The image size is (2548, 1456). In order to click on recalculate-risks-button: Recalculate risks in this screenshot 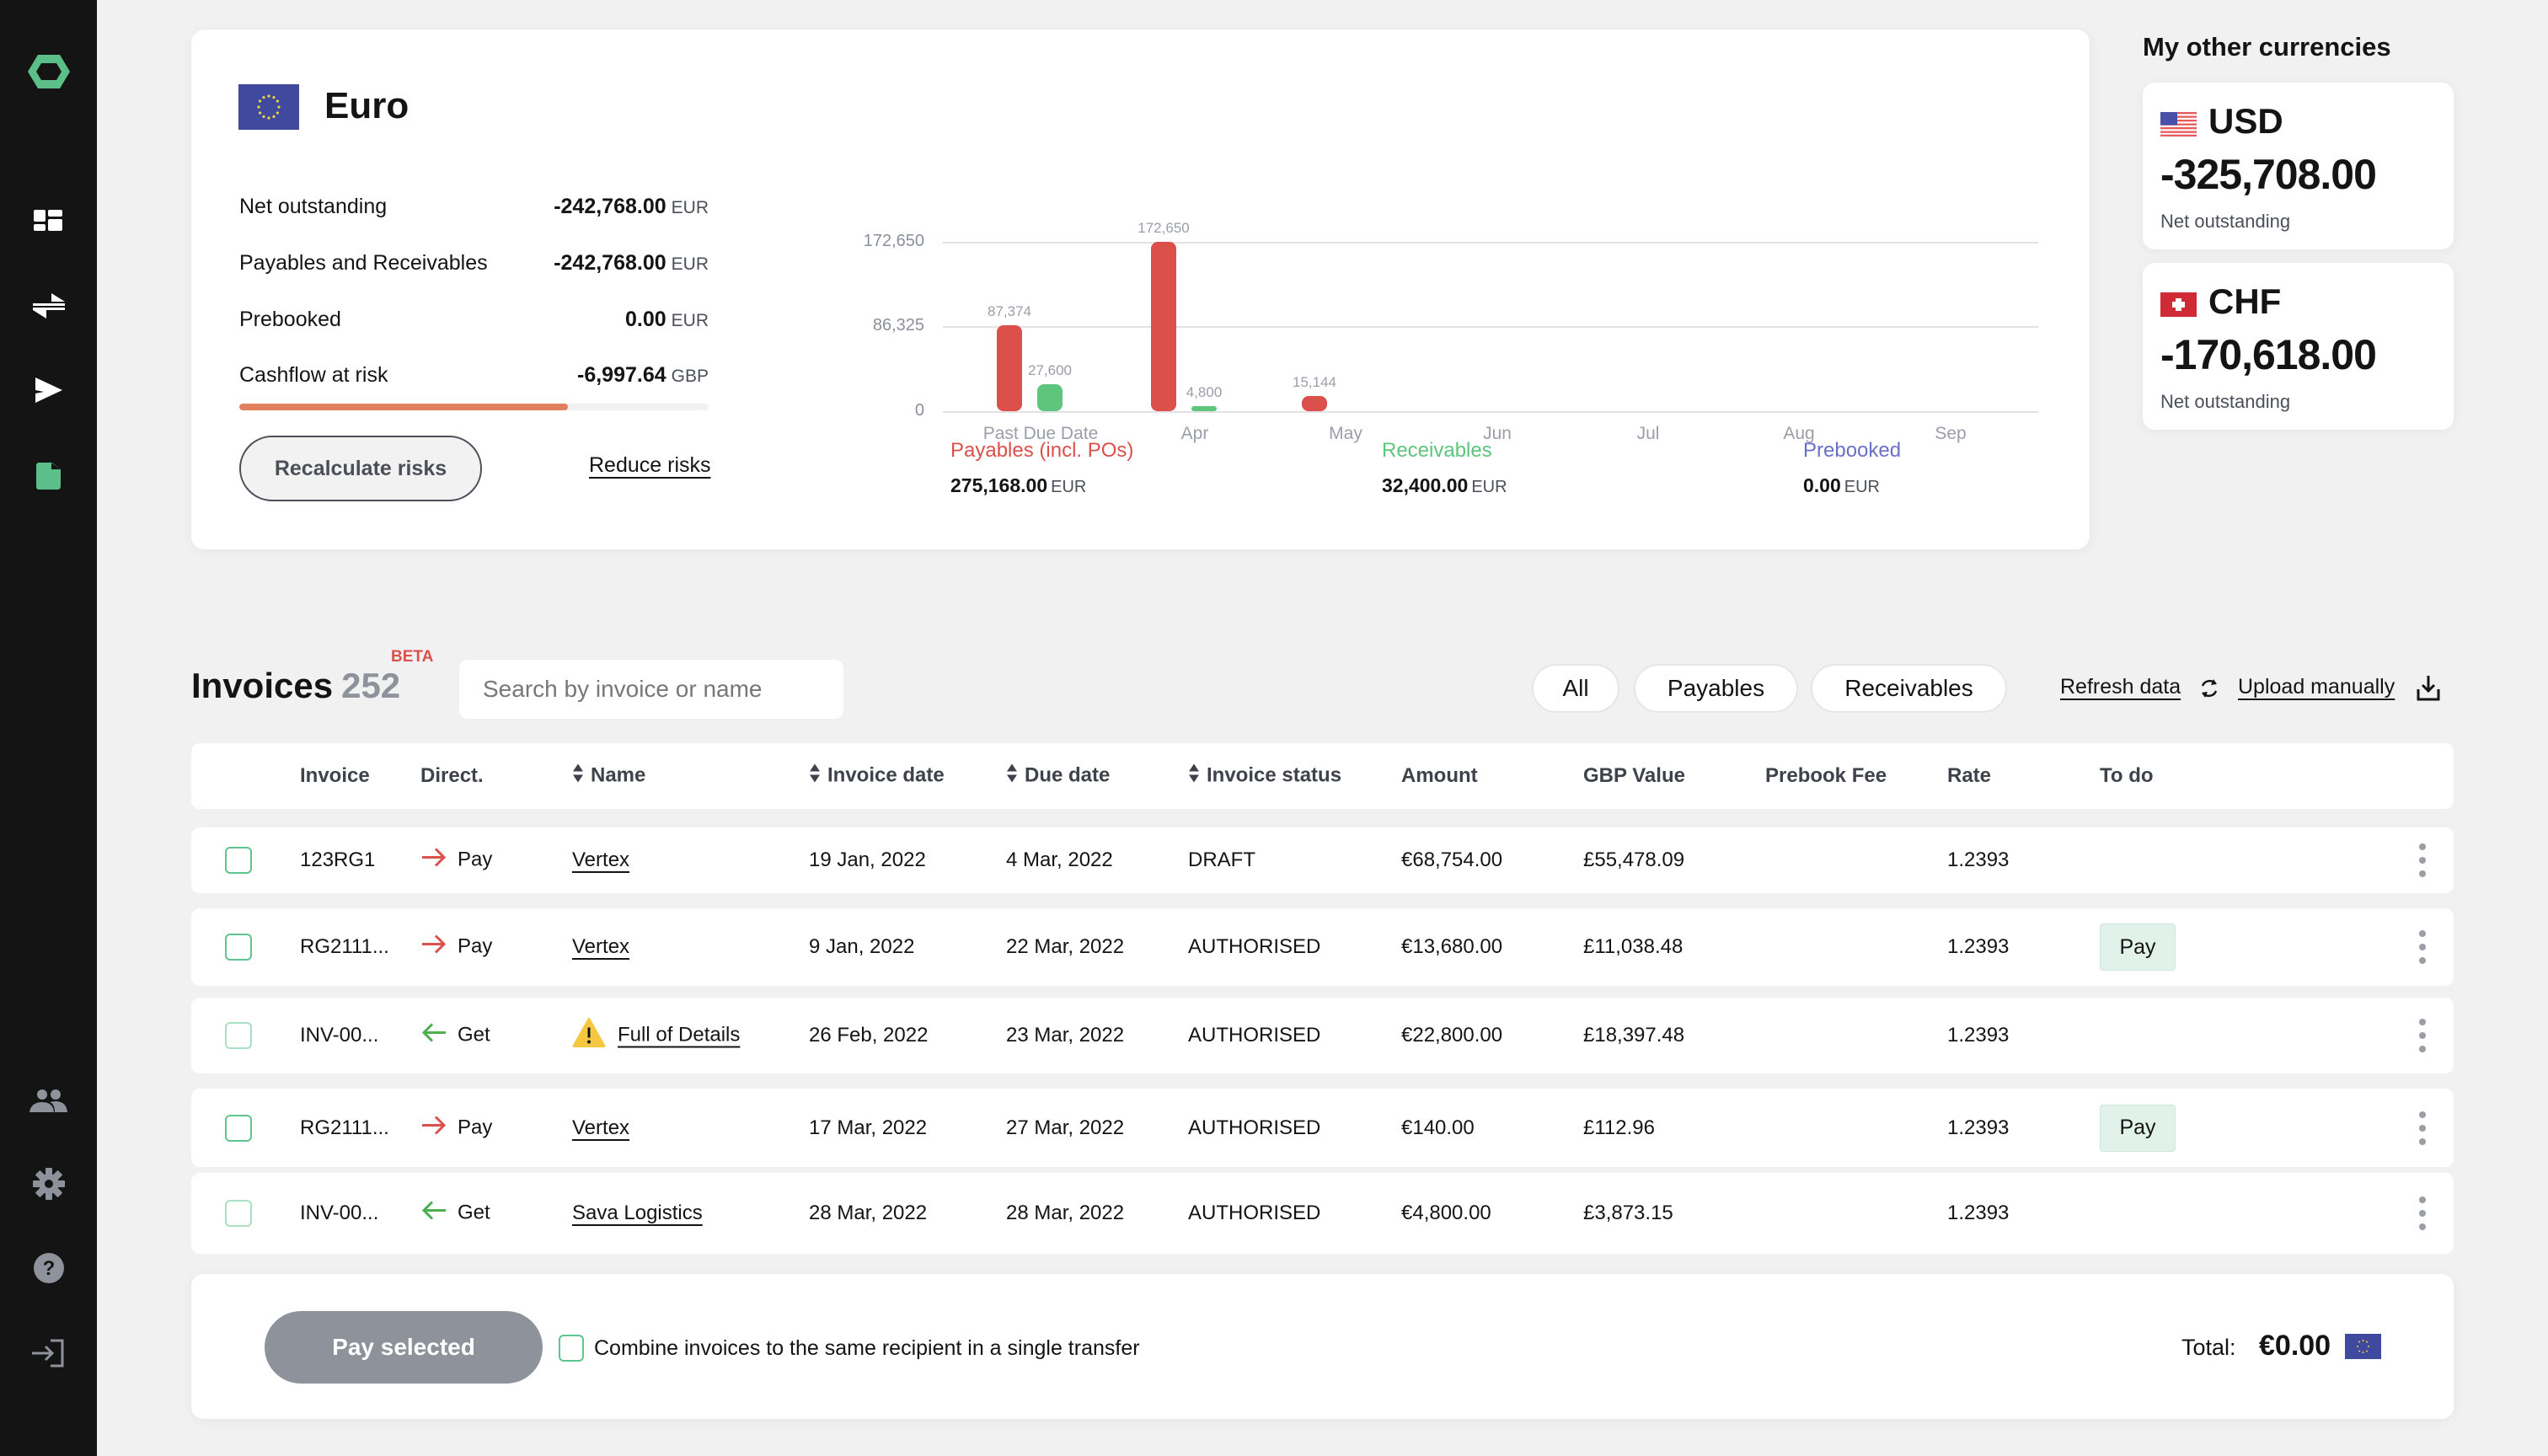, I will do `click(360, 468)`.